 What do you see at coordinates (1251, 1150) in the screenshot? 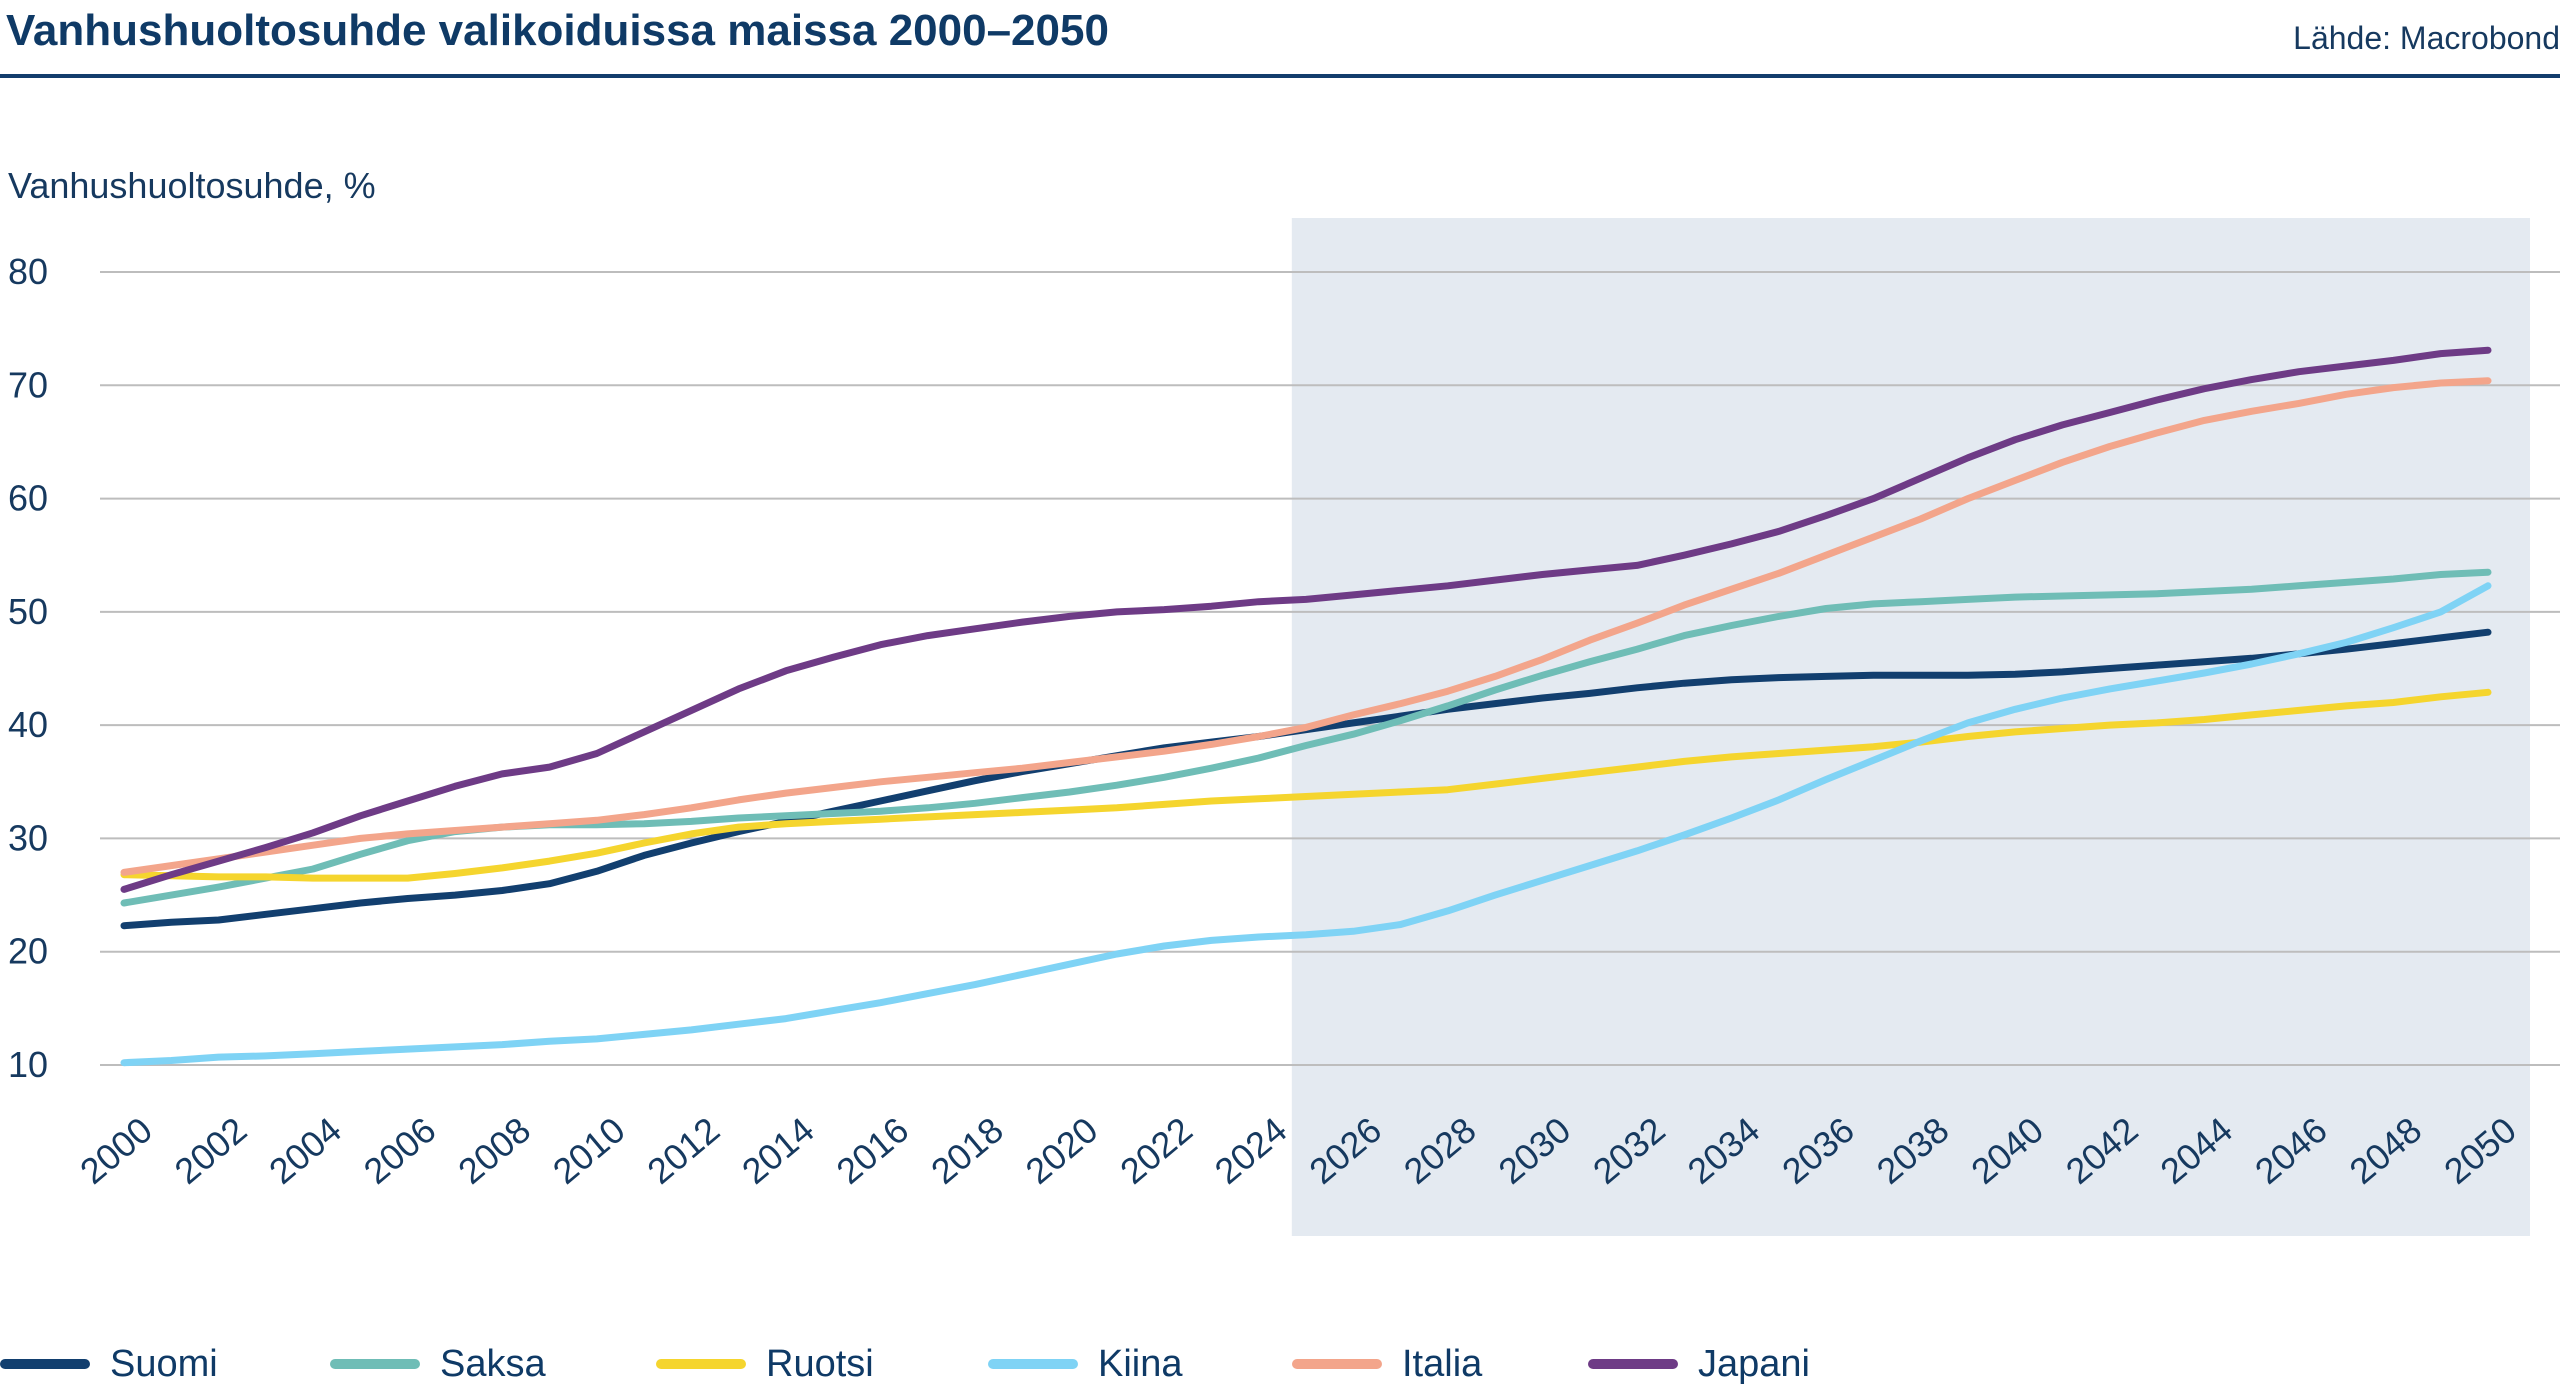
I see `x-tick-label: 2024` at bounding box center [1251, 1150].